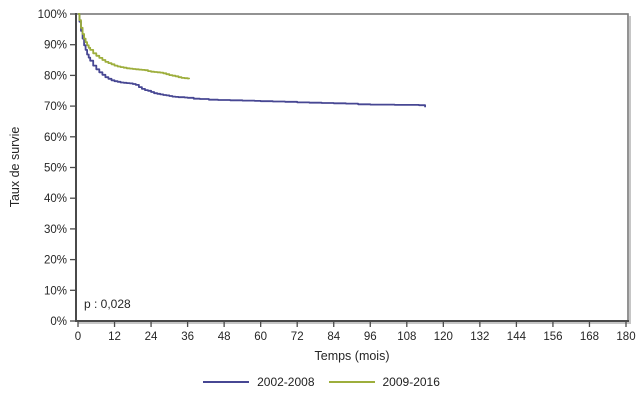 The height and width of the screenshot is (401, 643). I want to click on x-tick-label: 36, so click(187, 337).